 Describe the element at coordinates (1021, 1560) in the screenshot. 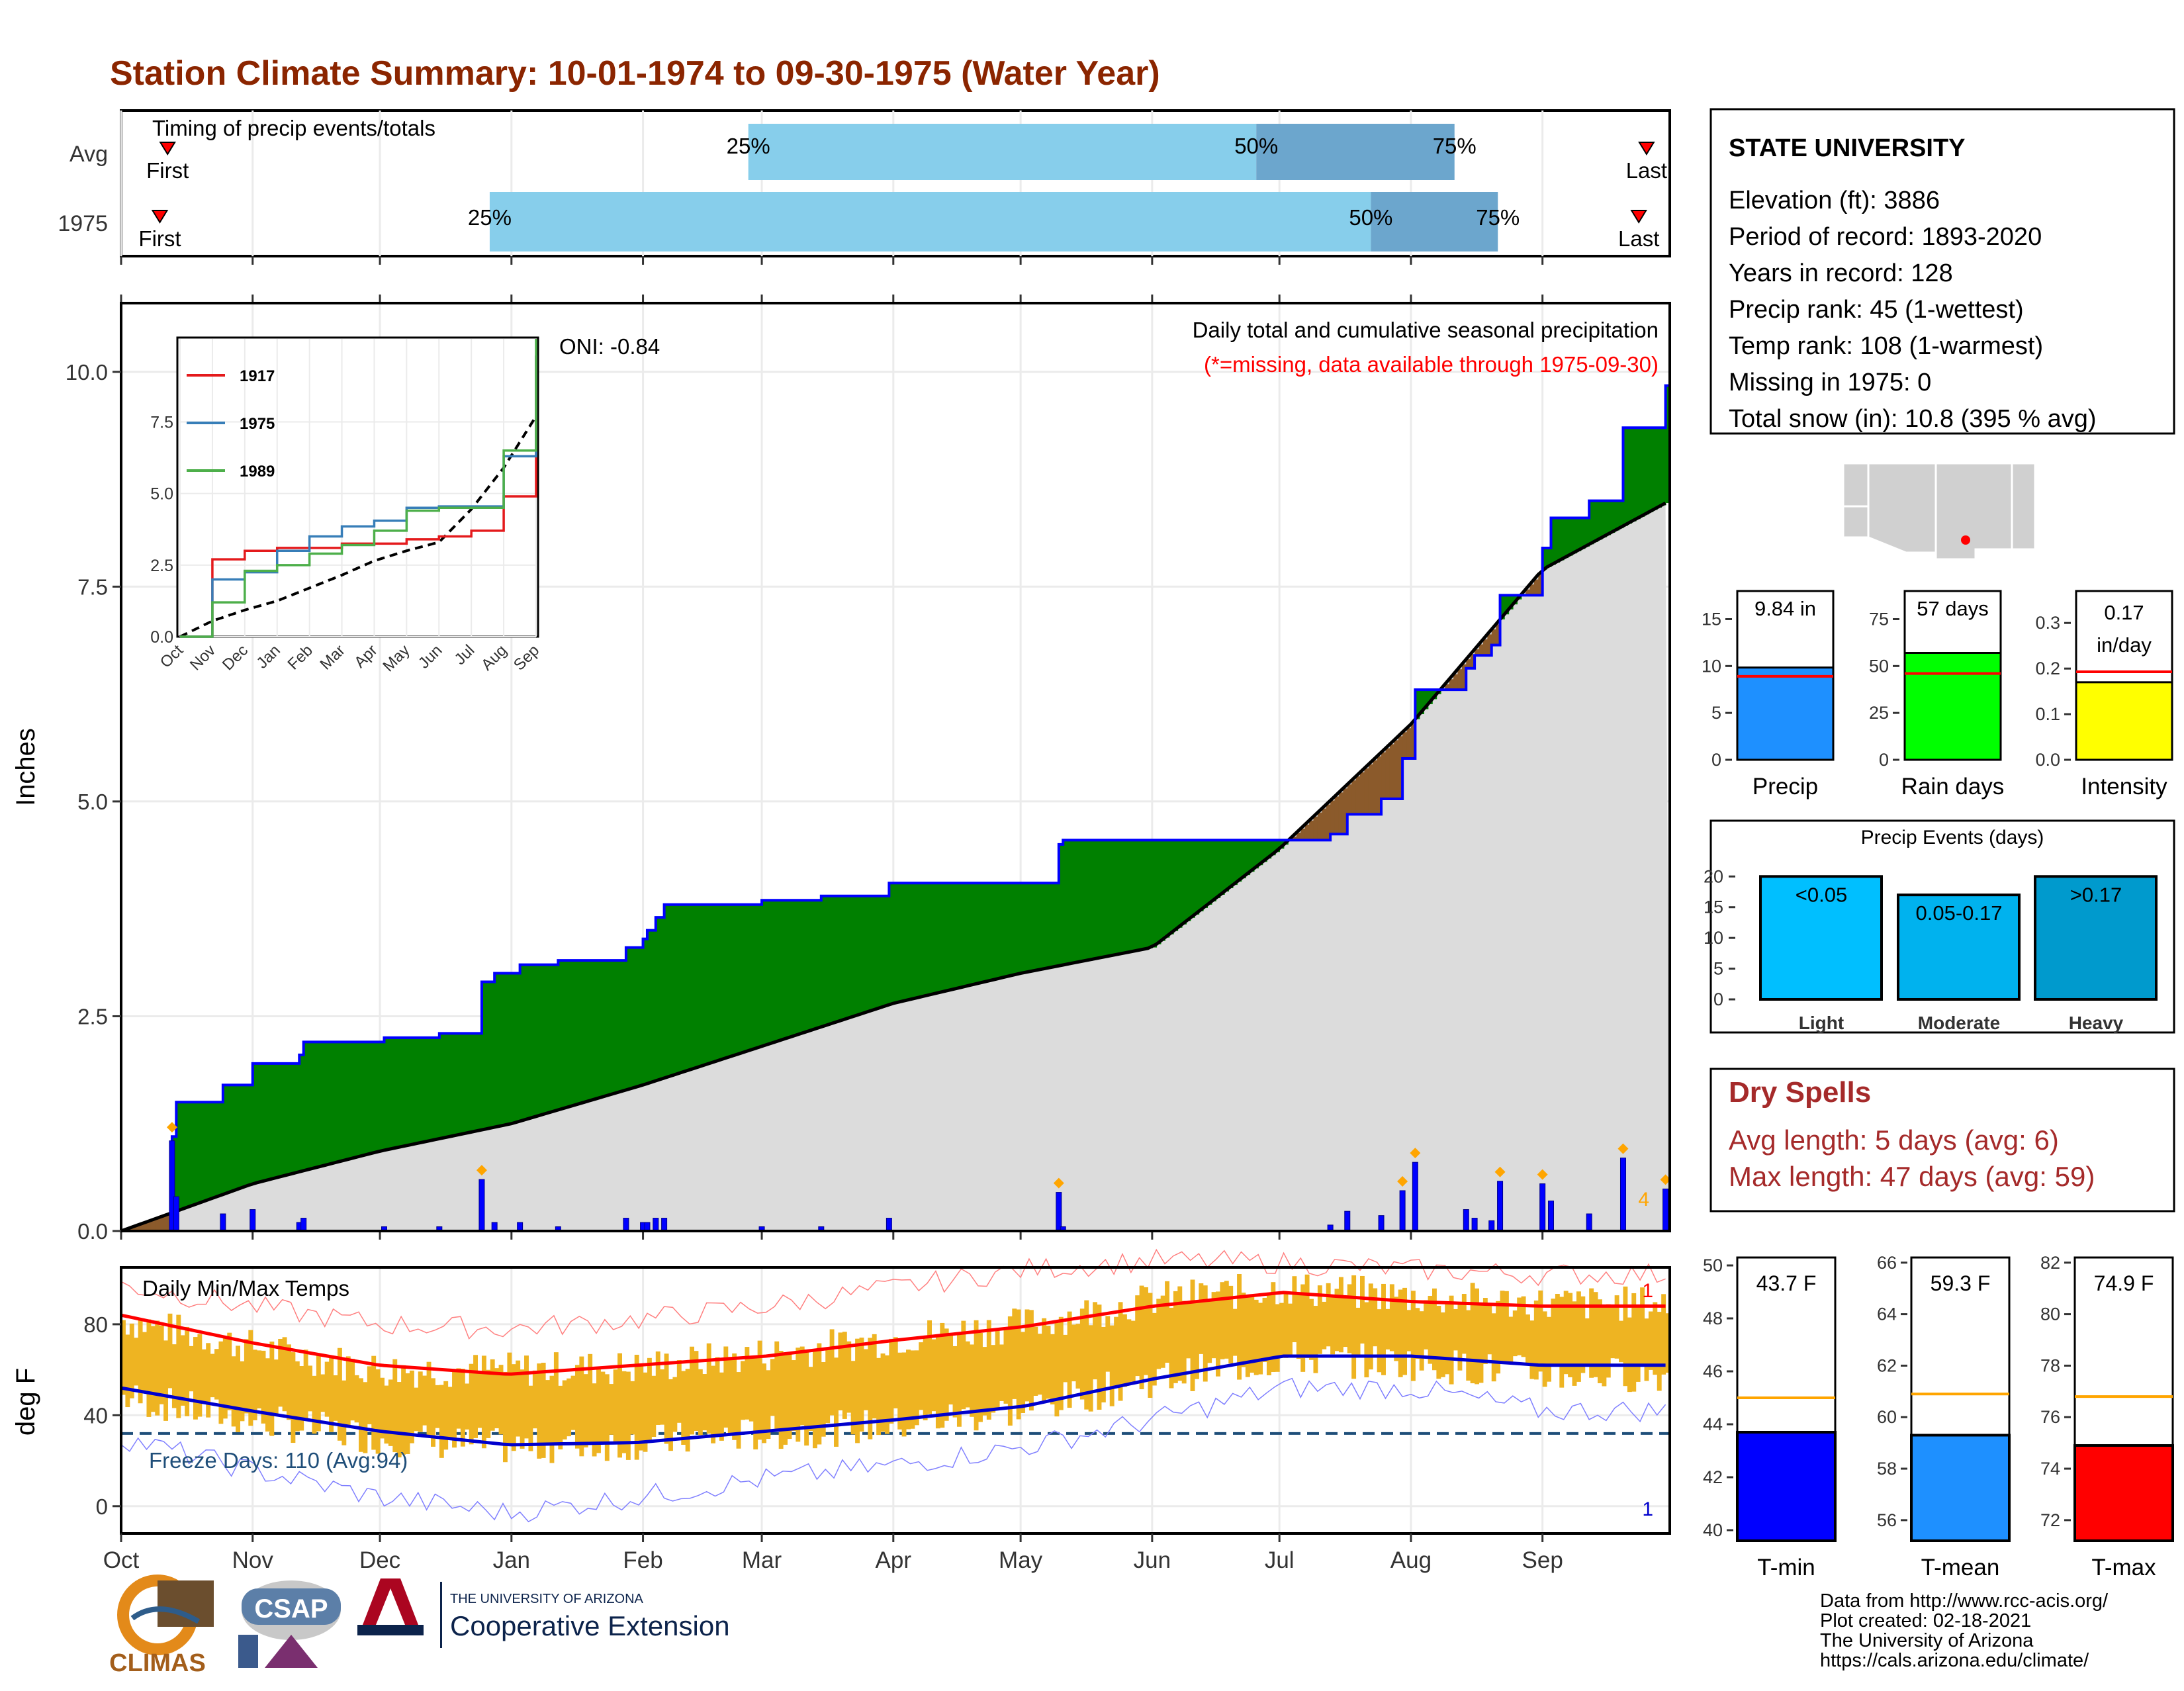

I see `temp-x-tick-label: May` at that location.